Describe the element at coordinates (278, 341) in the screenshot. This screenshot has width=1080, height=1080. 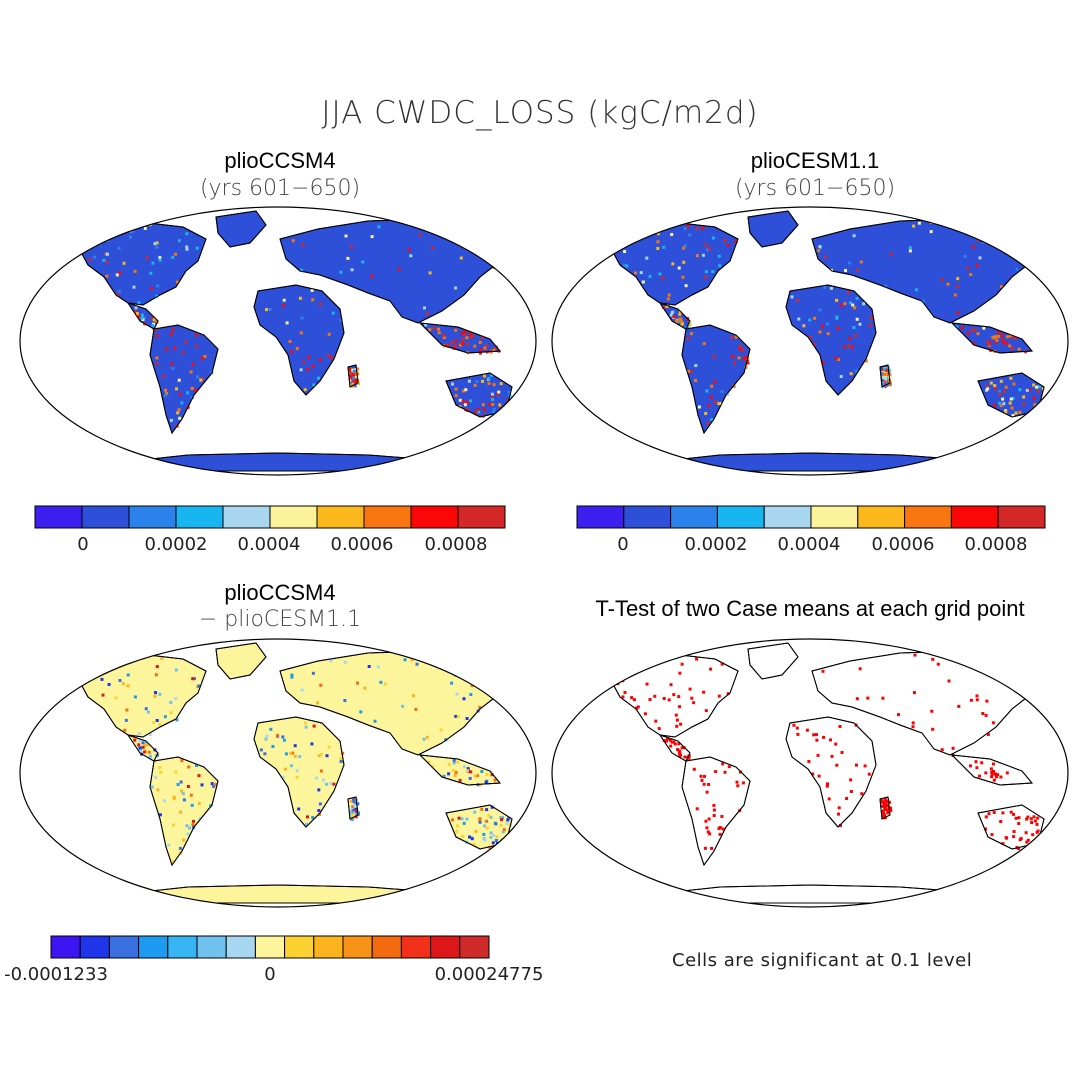
I see `map-panel-a` at that location.